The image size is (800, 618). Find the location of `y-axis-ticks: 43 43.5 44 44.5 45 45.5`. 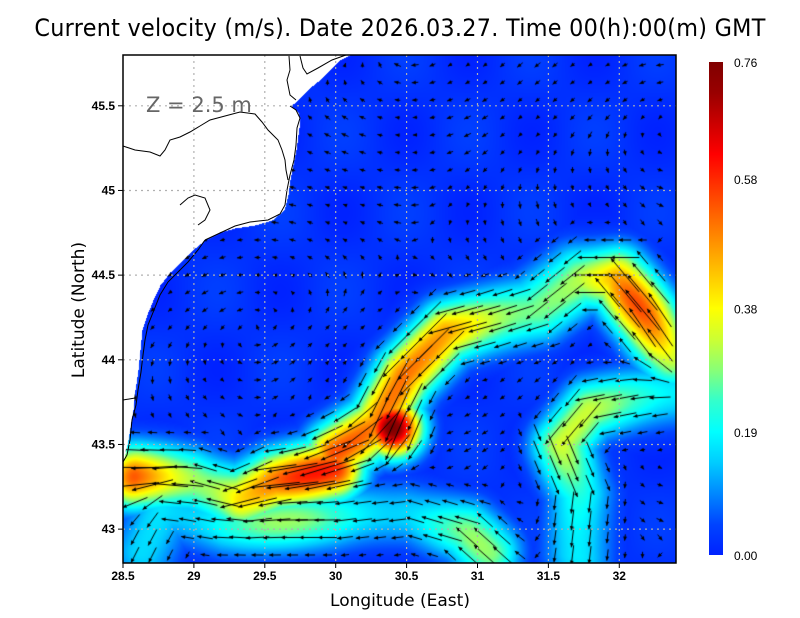

y-axis-ticks: 43 43.5 44 44.5 45 45.5 is located at coordinates (107, 317).